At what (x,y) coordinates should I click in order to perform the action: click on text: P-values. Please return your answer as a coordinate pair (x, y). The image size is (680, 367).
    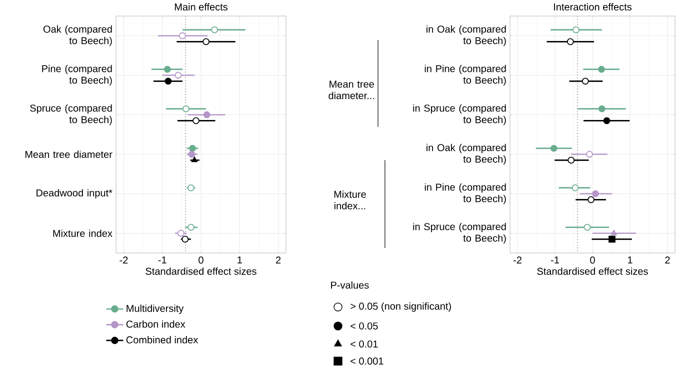
    Looking at the image, I should click on (350, 285).